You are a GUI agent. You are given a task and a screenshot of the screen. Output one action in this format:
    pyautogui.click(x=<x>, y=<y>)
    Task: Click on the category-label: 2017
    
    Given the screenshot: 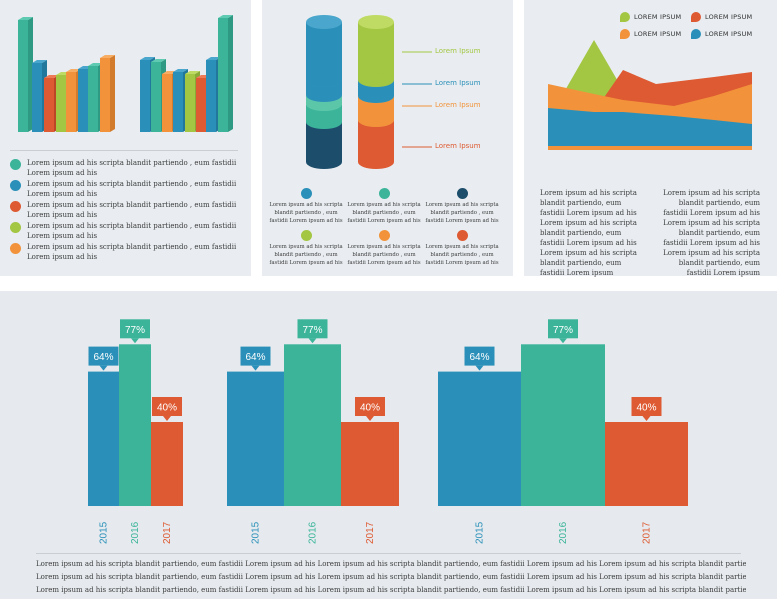 What is the action you would take?
    pyautogui.click(x=167, y=532)
    